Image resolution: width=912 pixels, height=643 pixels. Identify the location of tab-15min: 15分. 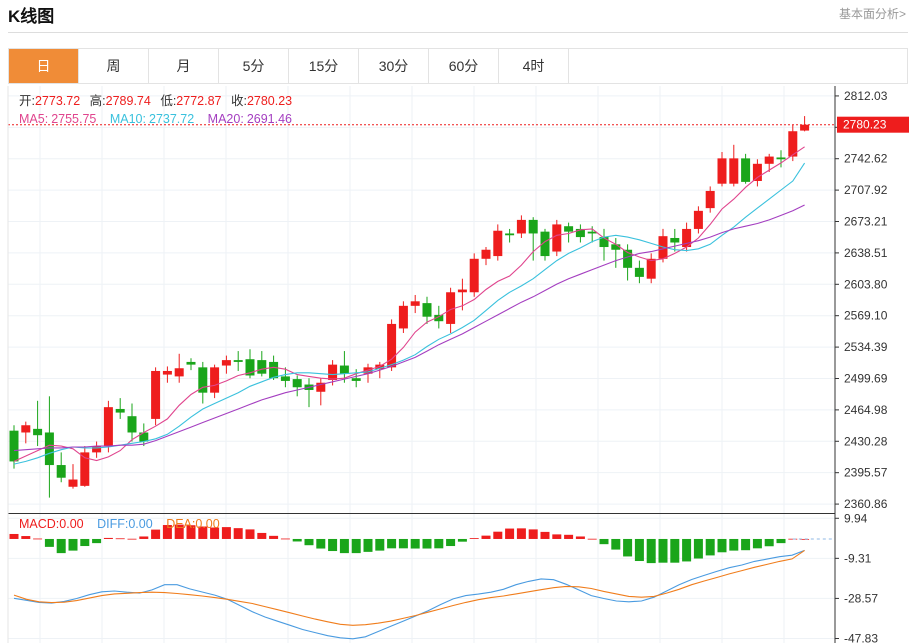
(324, 66).